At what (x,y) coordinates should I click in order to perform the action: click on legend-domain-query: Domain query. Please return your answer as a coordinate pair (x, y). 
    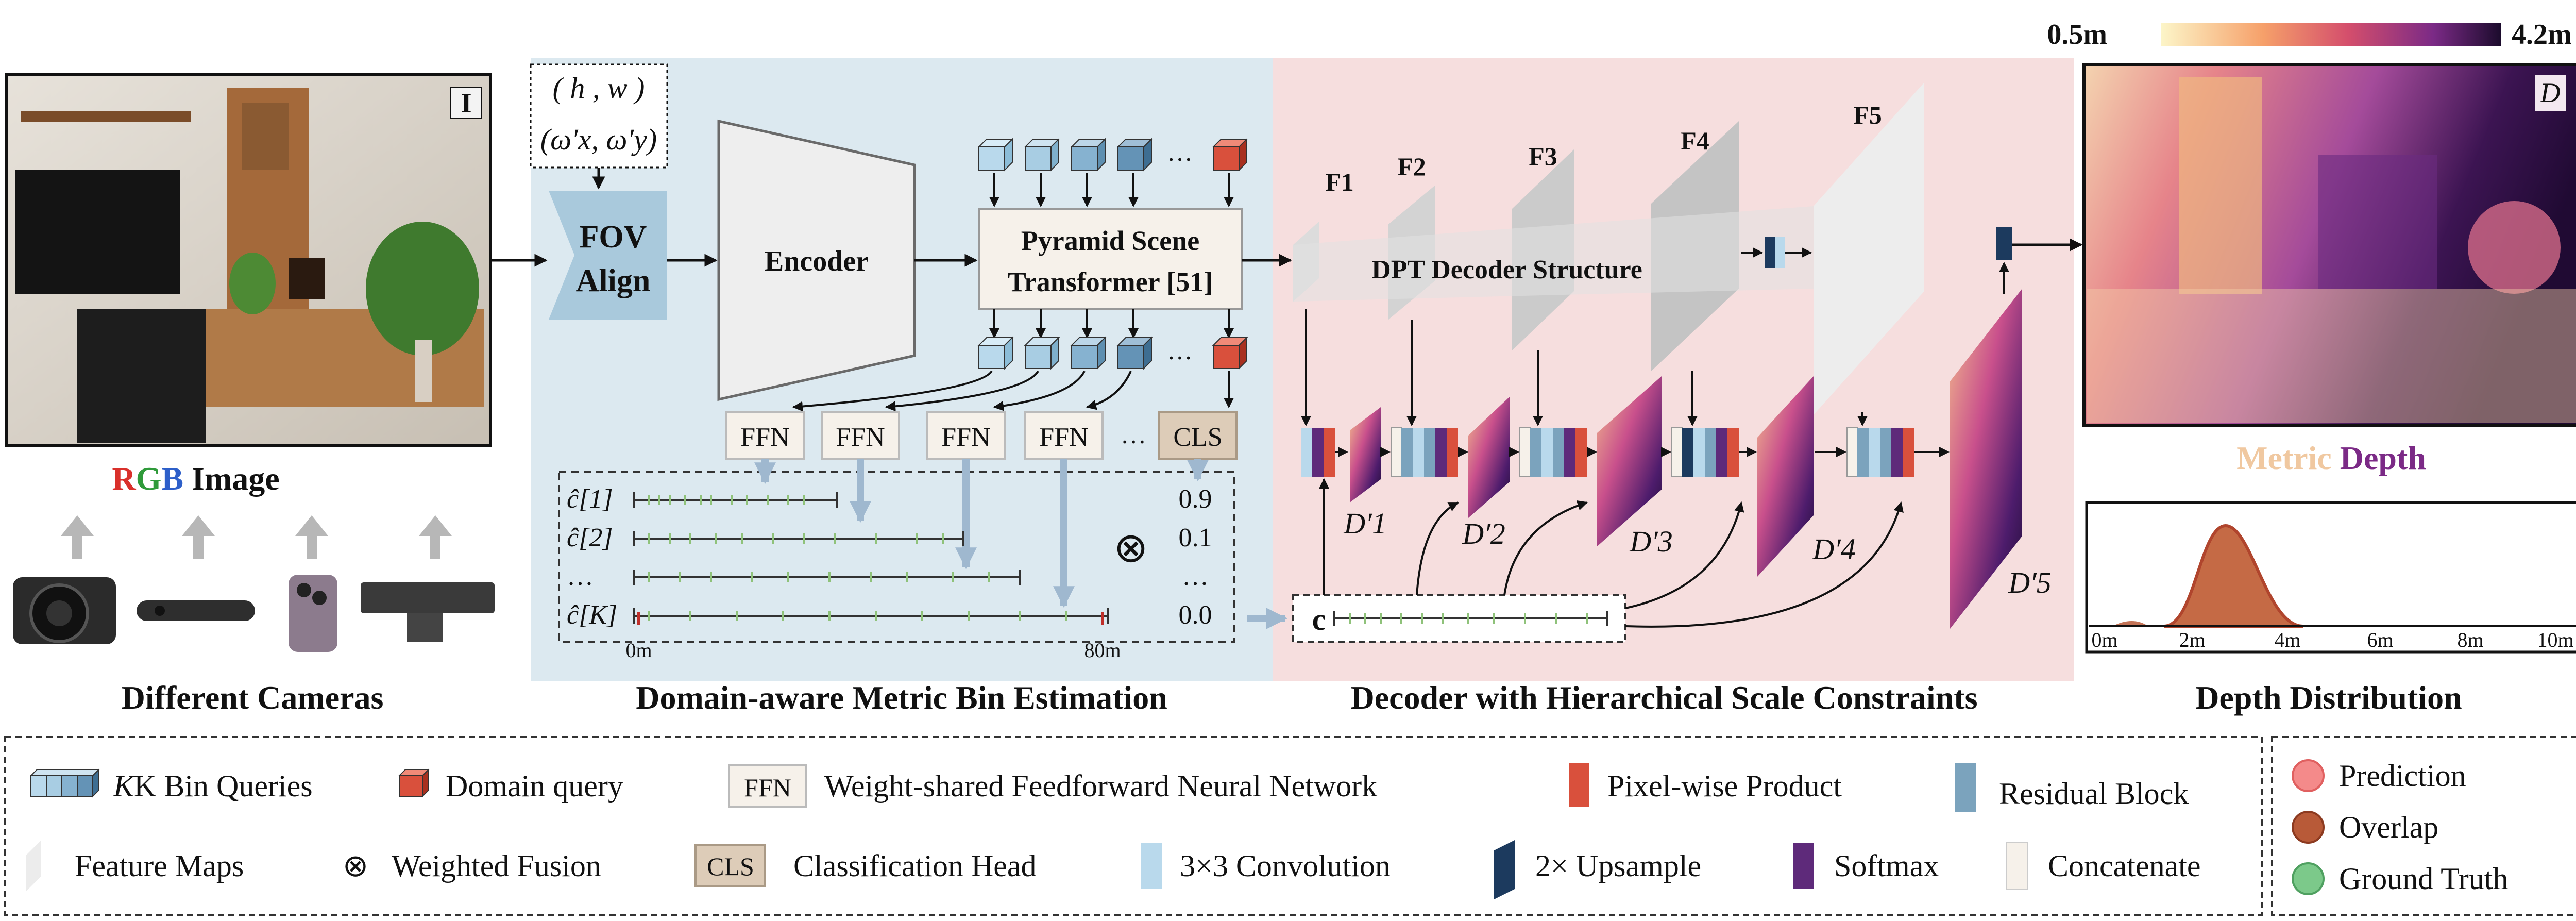
    Looking at the image, I should click on (534, 786).